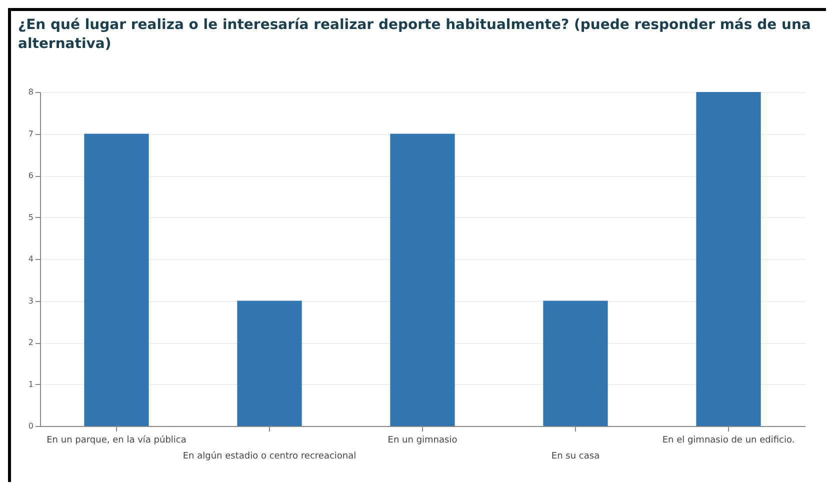  I want to click on x-tick-label: En un parque, en la vía pública, so click(116, 440).